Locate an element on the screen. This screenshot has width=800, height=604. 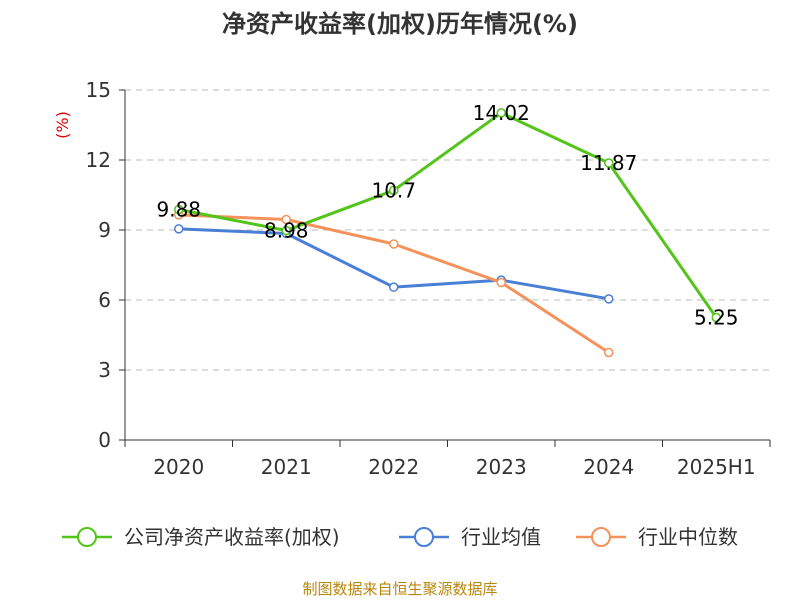
x-tick-label: 2024 is located at coordinates (608, 467).